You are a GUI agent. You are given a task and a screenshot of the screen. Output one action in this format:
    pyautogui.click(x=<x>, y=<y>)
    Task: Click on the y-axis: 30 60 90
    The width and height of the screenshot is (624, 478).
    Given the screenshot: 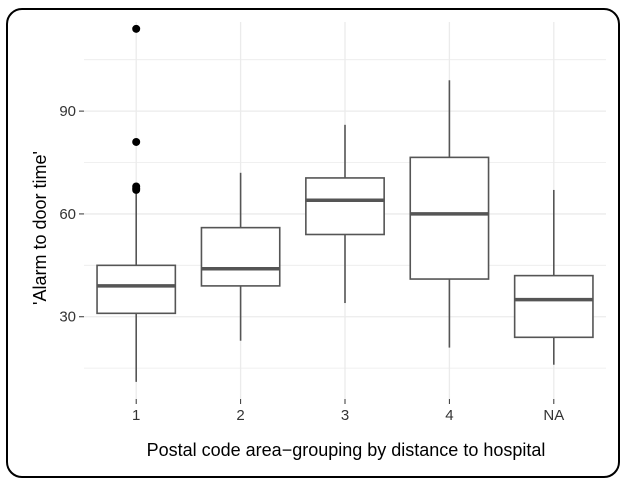 What is the action you would take?
    pyautogui.click(x=71, y=214)
    